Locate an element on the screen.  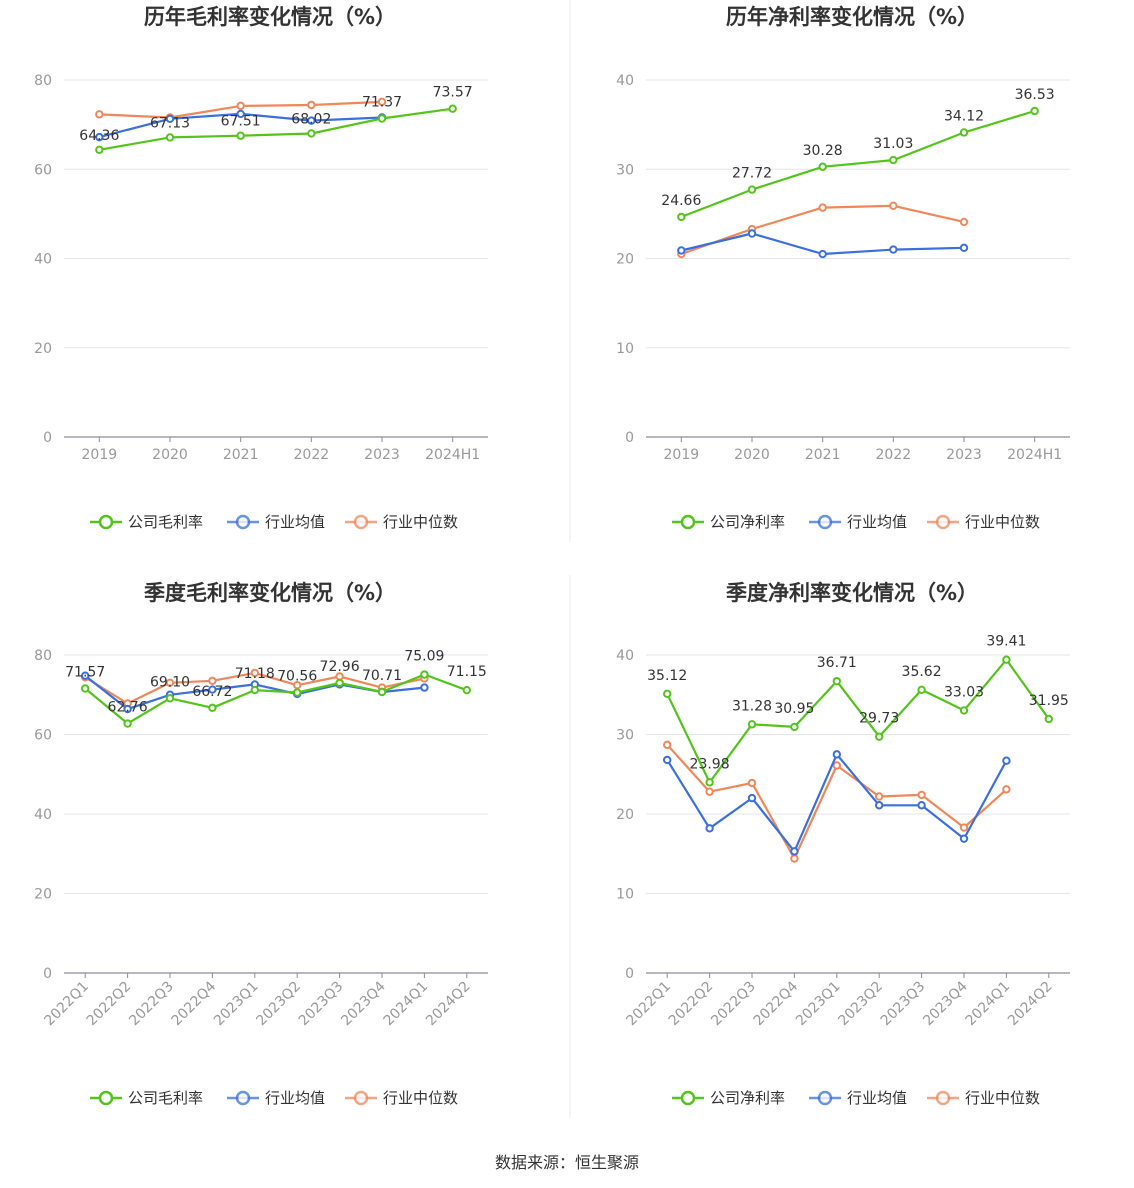
data-label: 66.72 is located at coordinates (212, 692).